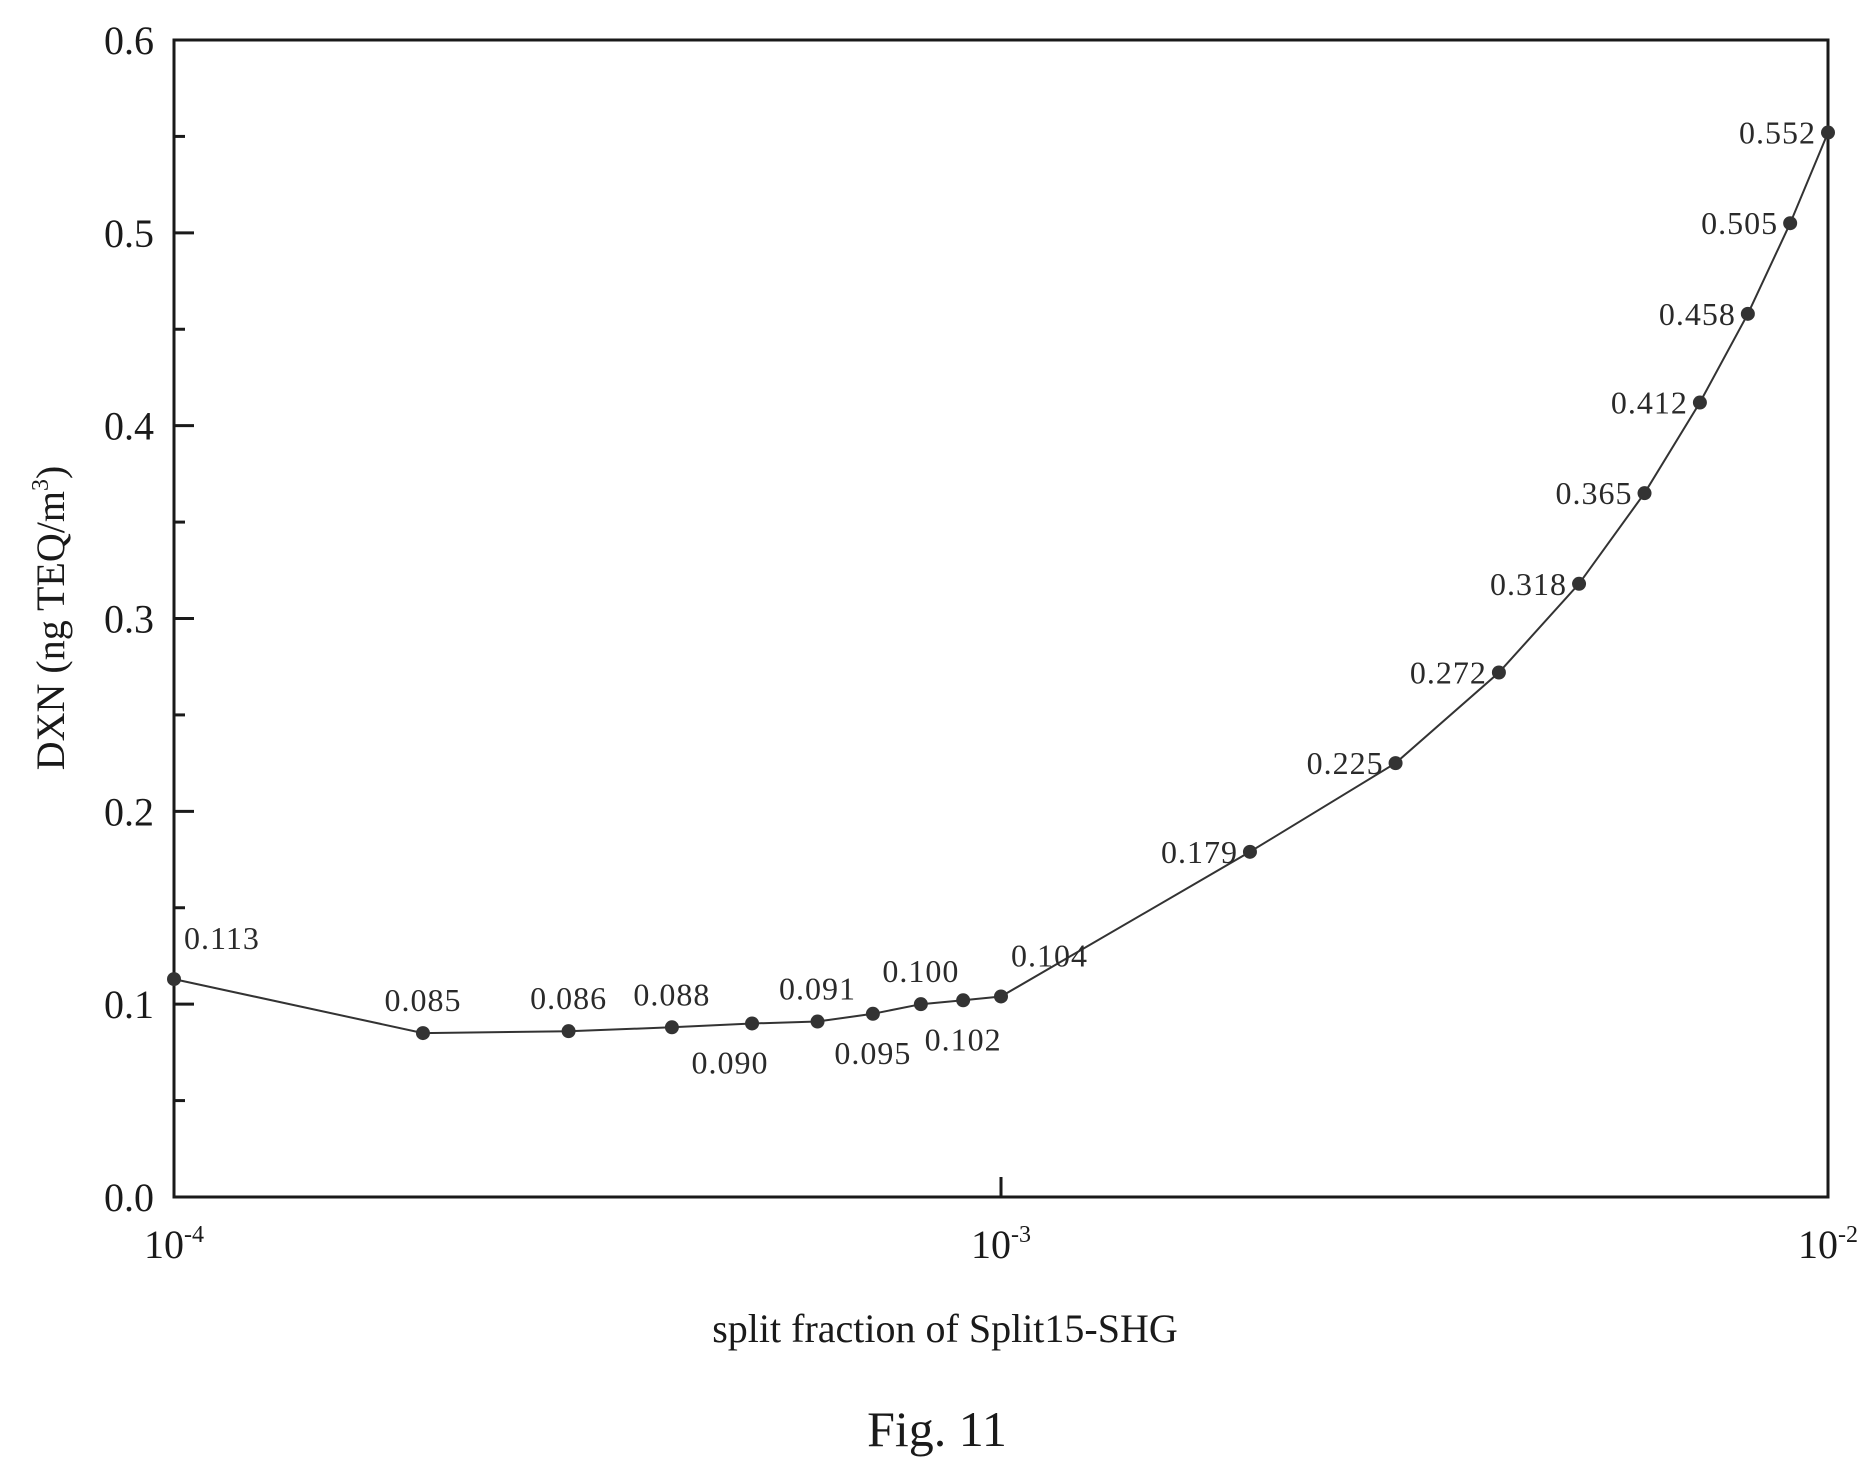  What do you see at coordinates (1848, 1235) in the screenshot?
I see `x-tick-label-exponent: -2` at bounding box center [1848, 1235].